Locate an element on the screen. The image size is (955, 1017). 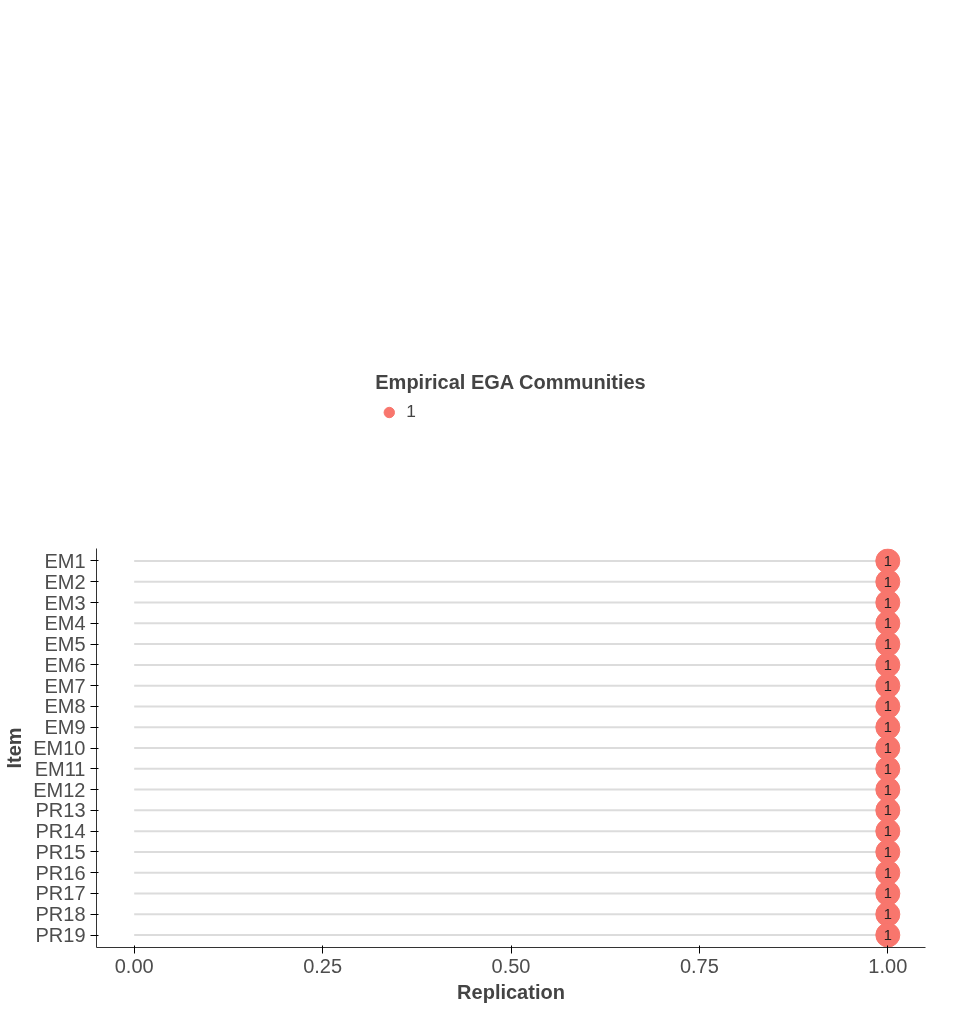
y-tick-label: EM8 is located at coordinates (65, 706).